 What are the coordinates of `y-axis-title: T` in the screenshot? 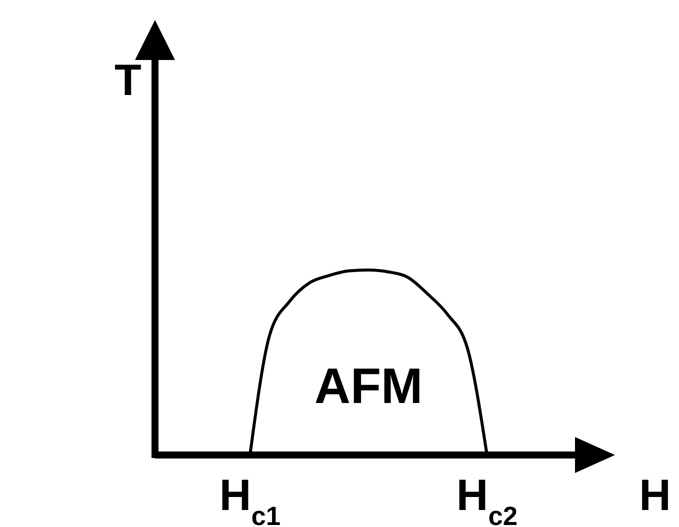 It's located at (128, 80).